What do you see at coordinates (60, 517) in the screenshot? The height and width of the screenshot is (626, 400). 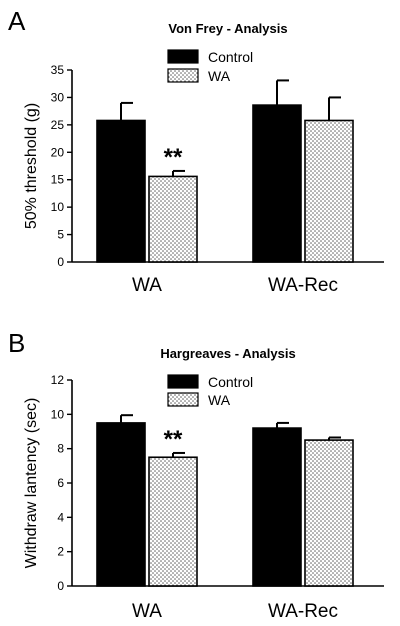 I see `y-tick-label: 4` at bounding box center [60, 517].